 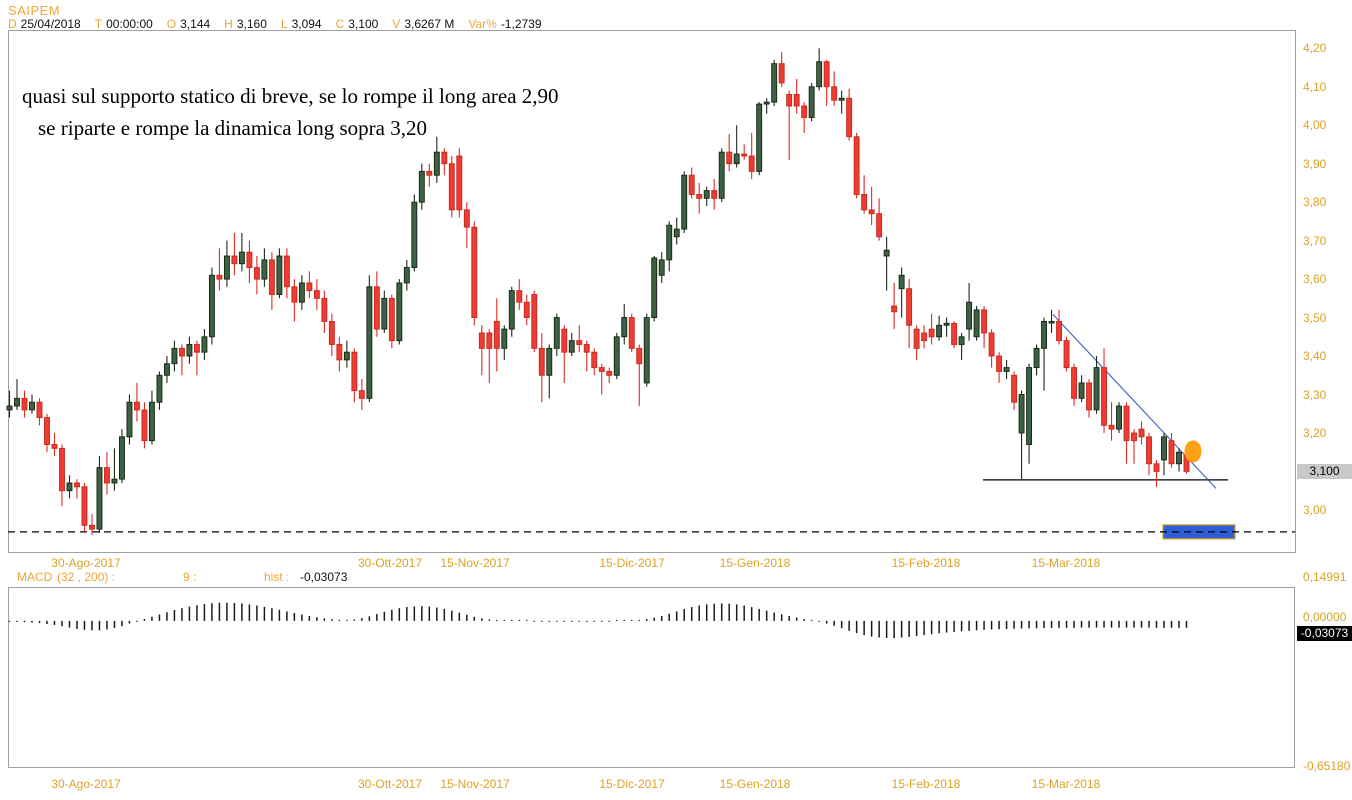 I want to click on header-value: 3,144, so click(x=195, y=24).